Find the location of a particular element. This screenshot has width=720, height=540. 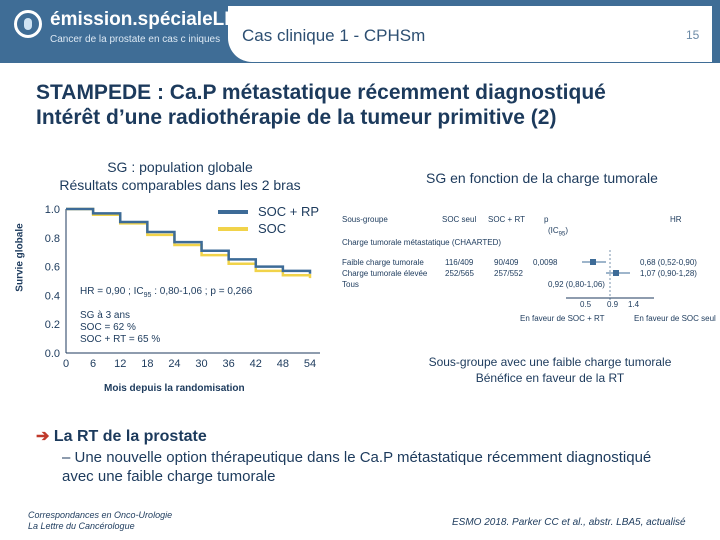

x-tick-label: 54 is located at coordinates (310, 364).